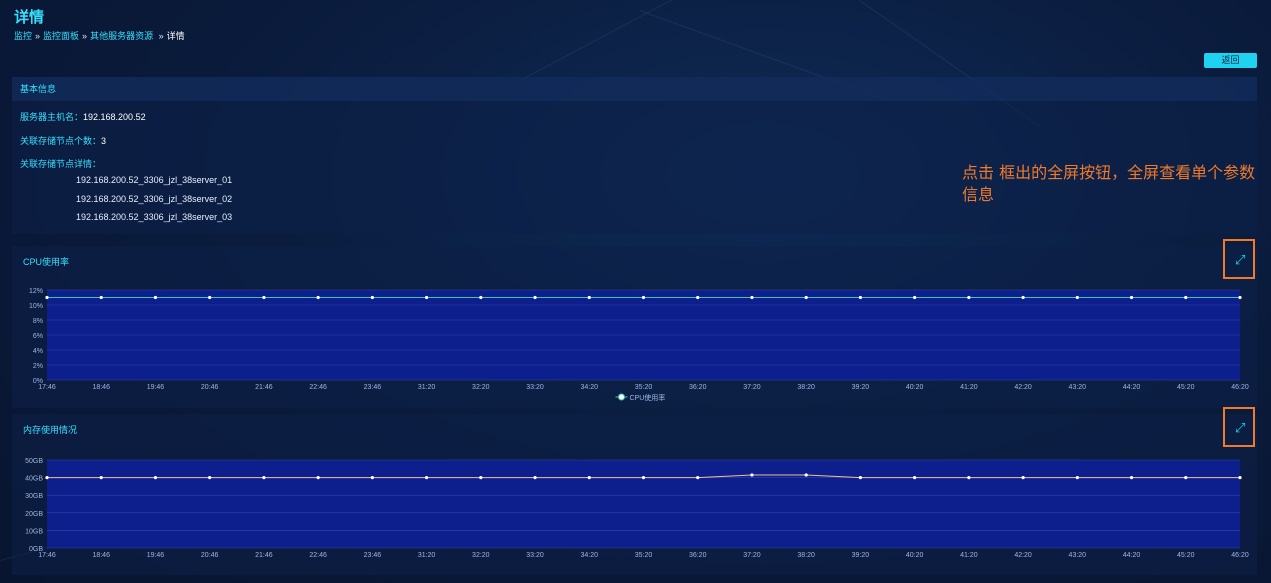 Image resolution: width=1271 pixels, height=583 pixels. I want to click on breadcrumb-item-other-servers: 其他服务器资源, so click(122, 36).